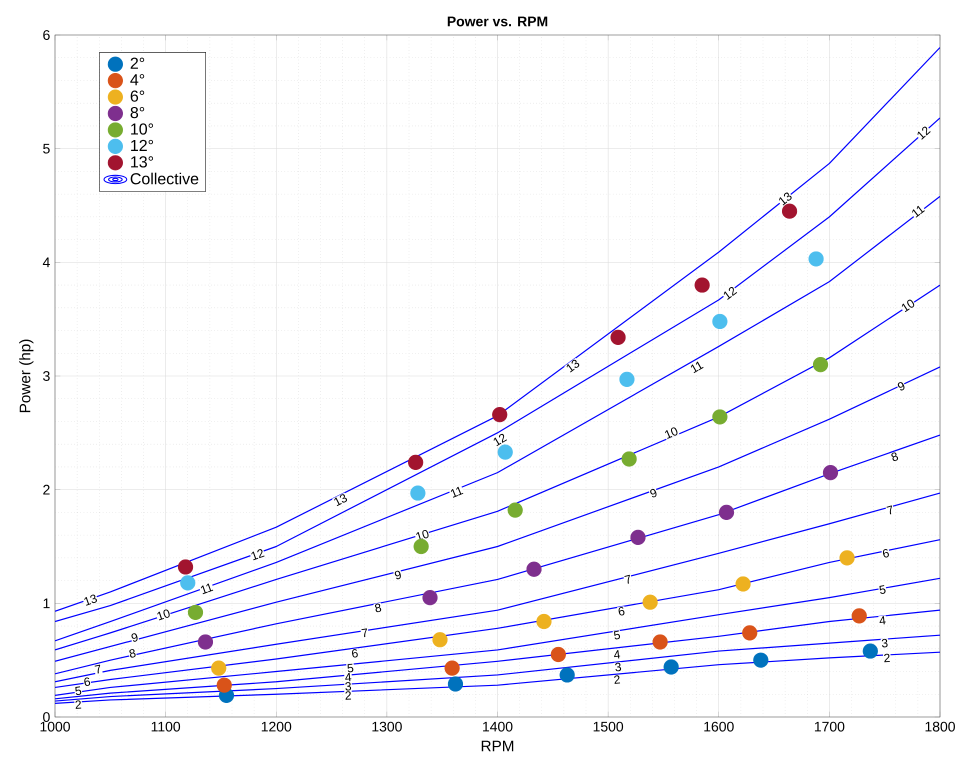 Image resolution: width=966 pixels, height=780 pixels. I want to click on legend-label: 2°, so click(137, 63).